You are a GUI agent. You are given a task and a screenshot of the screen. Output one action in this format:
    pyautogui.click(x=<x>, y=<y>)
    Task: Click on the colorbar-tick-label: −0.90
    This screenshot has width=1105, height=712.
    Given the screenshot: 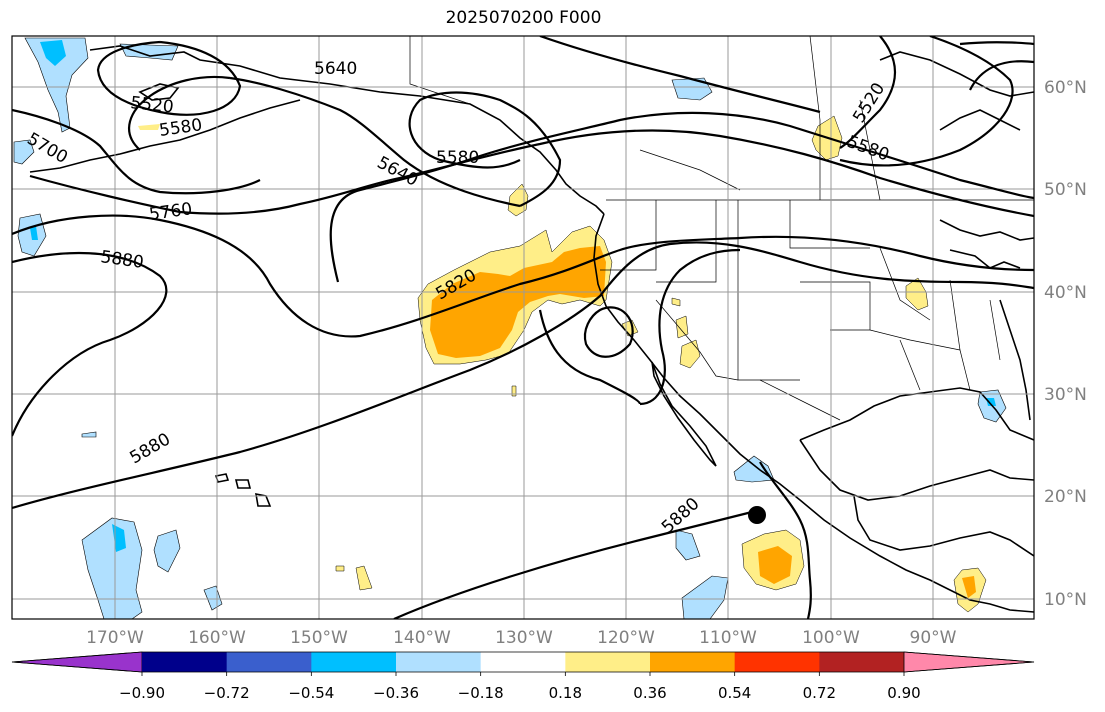 What is the action you would take?
    pyautogui.click(x=142, y=693)
    